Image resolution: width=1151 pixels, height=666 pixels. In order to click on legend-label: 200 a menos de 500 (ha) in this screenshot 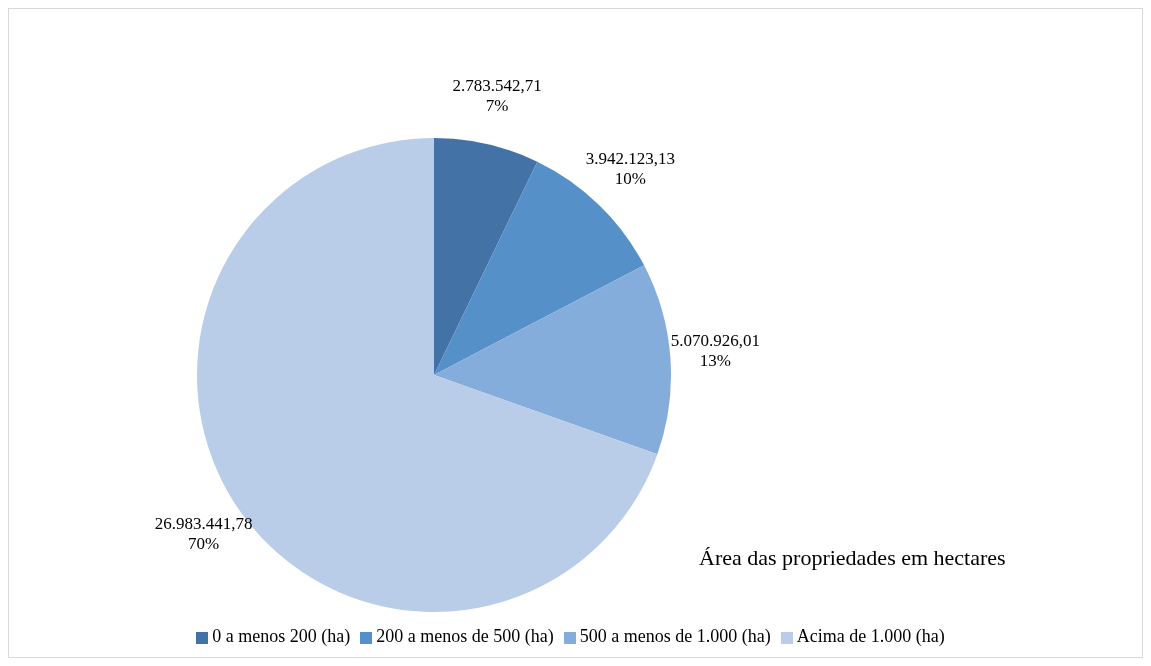, I will do `click(465, 636)`.